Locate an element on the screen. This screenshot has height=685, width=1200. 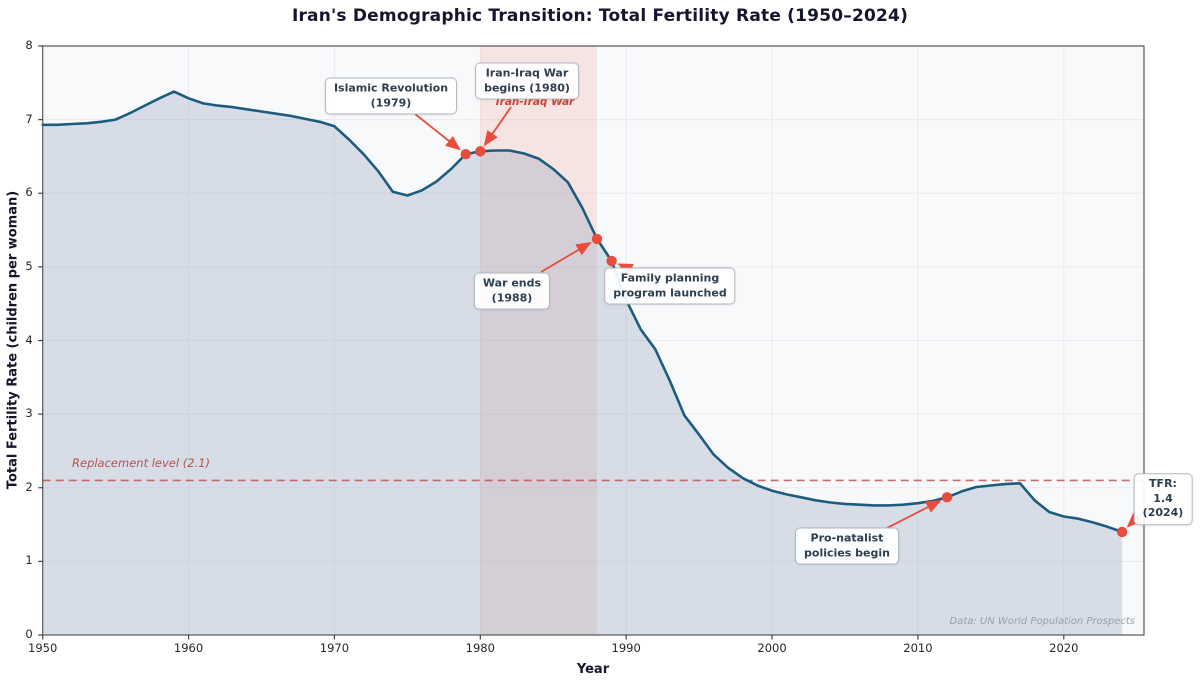
data-source-note: Data: UN World Population Prospects is located at coordinates (1042, 621).